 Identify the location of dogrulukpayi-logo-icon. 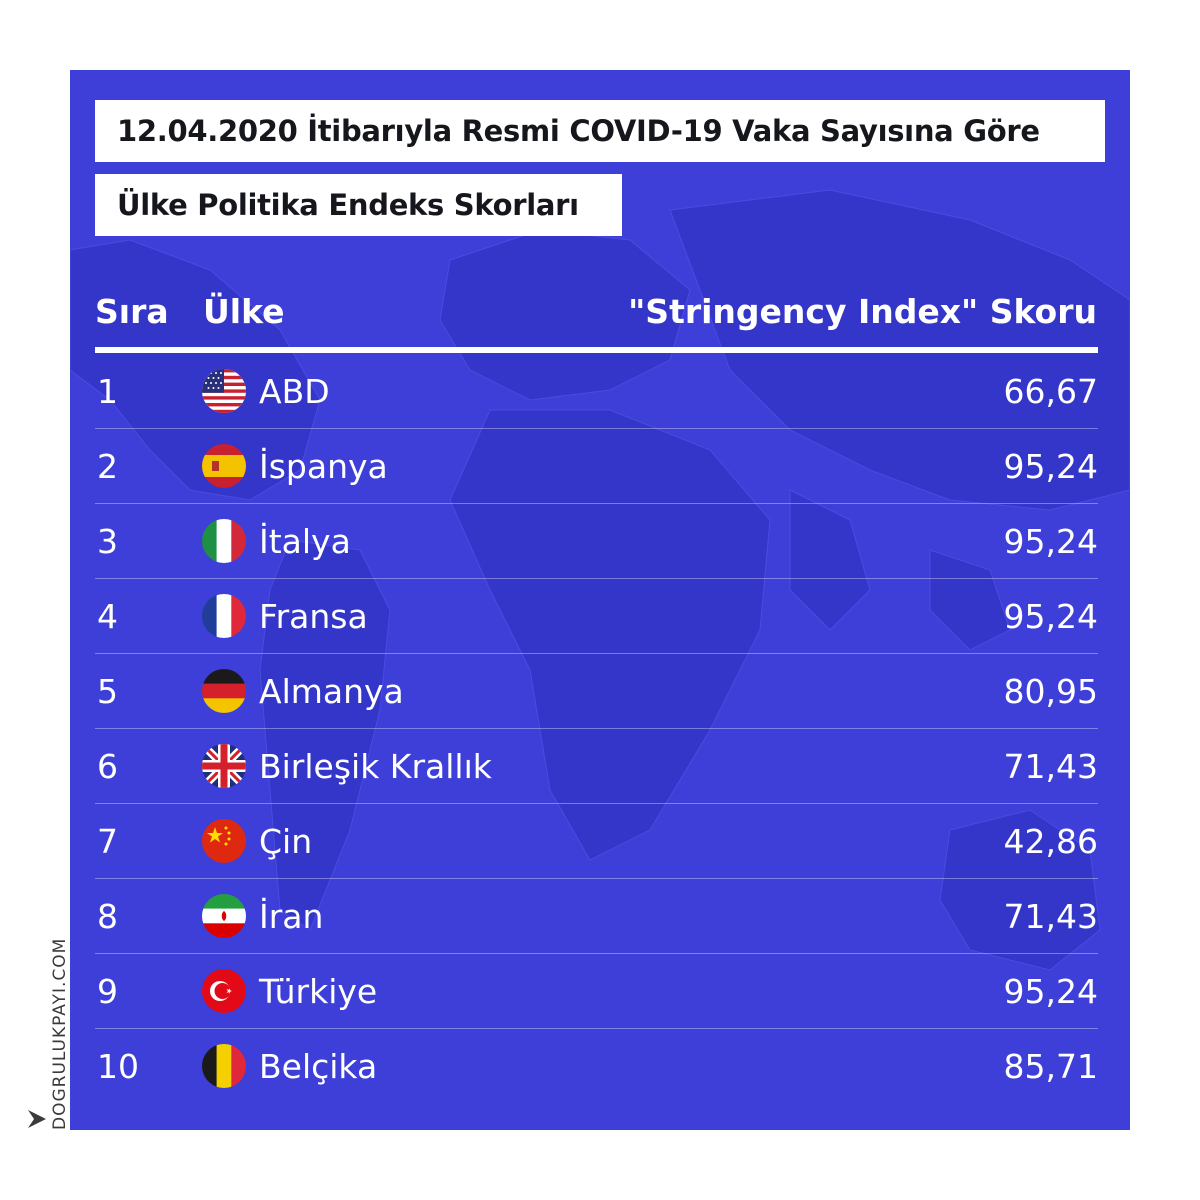
(37, 1119).